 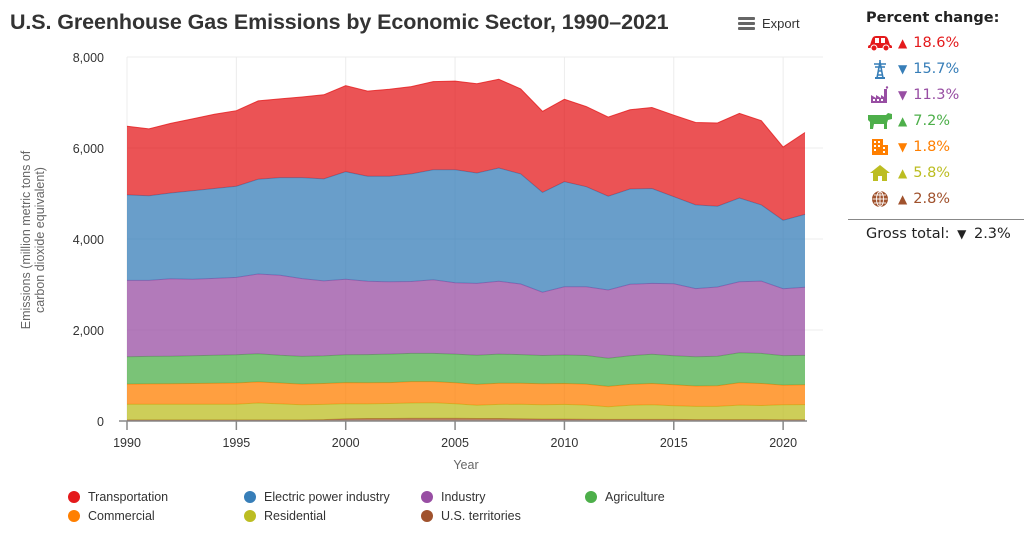 What do you see at coordinates (463, 497) in the screenshot?
I see `legend-label: Industry` at bounding box center [463, 497].